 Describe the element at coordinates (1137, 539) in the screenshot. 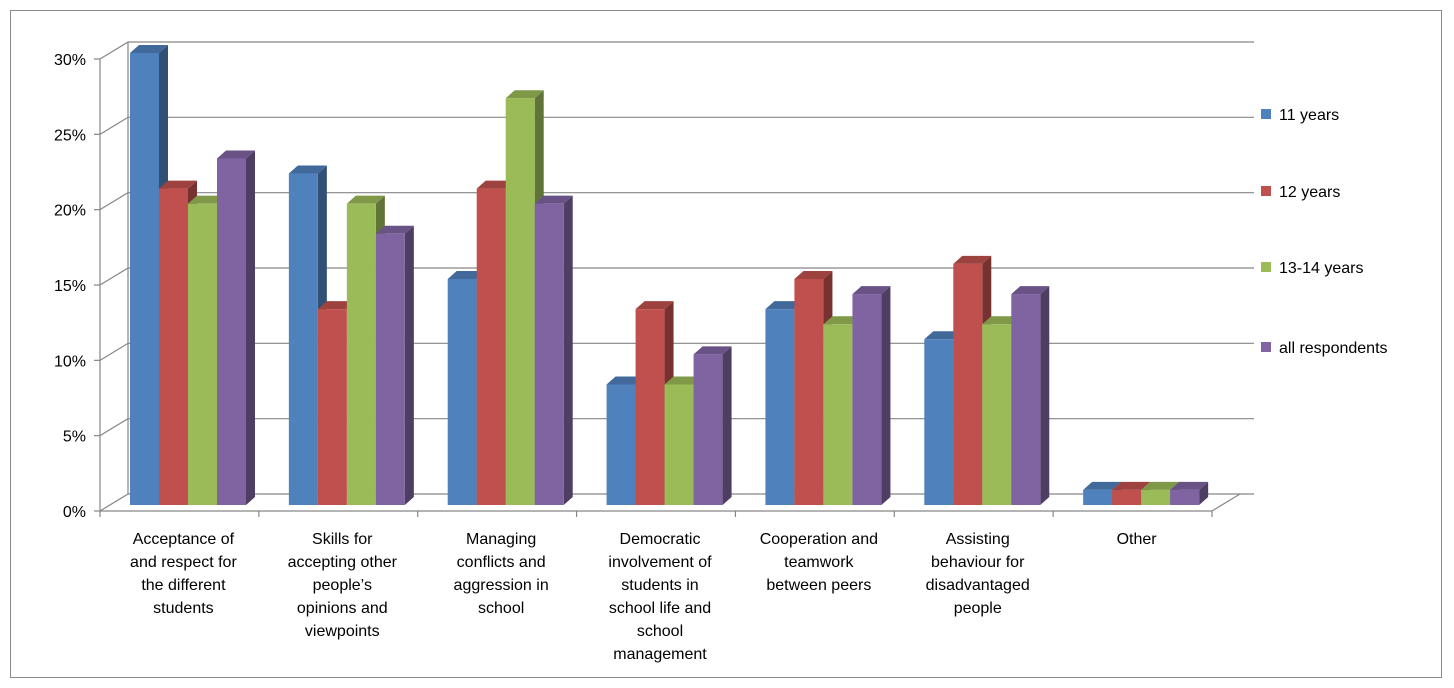

I see `x-tick-label: Other` at that location.